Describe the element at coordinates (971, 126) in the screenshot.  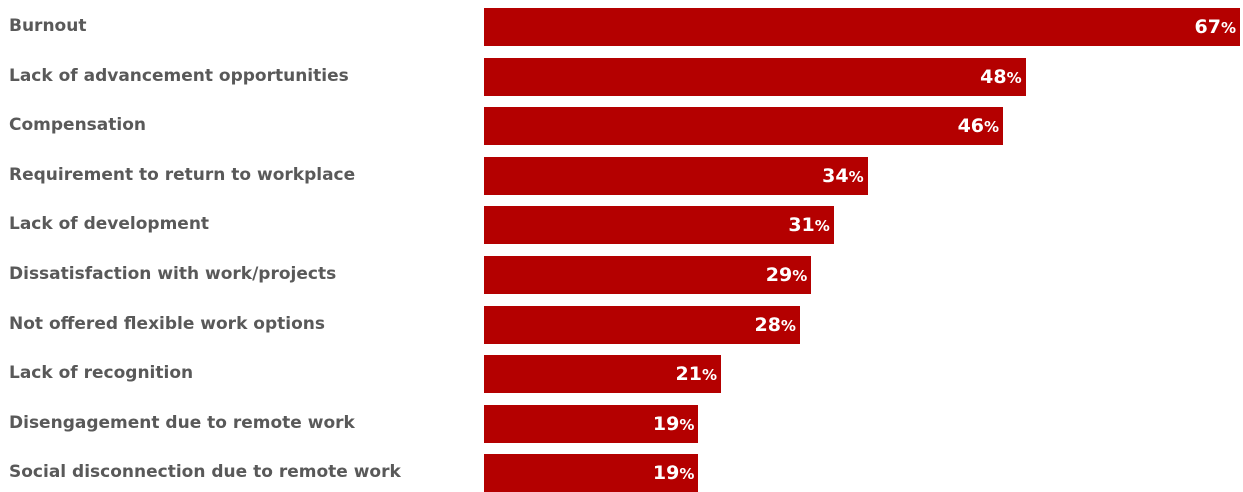
I see `data-label-value: 46` at that location.